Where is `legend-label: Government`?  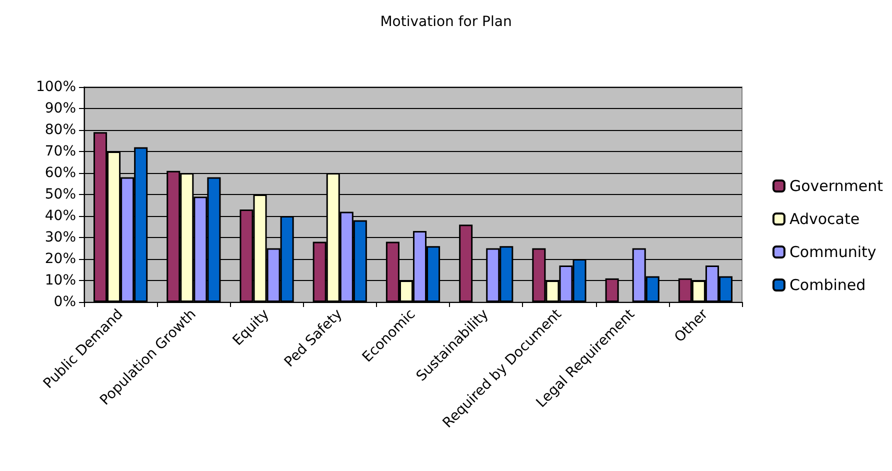 legend-label: Government is located at coordinates (836, 186).